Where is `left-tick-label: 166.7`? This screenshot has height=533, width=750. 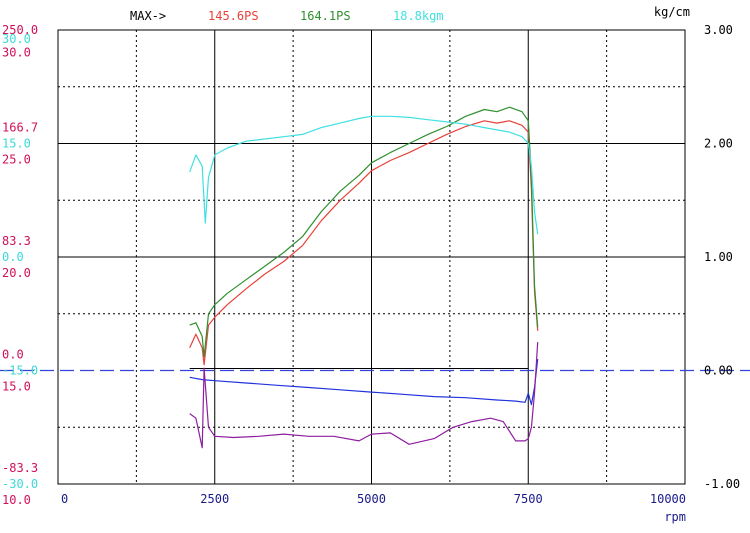
left-tick-label: 166.7 is located at coordinates (20, 128).